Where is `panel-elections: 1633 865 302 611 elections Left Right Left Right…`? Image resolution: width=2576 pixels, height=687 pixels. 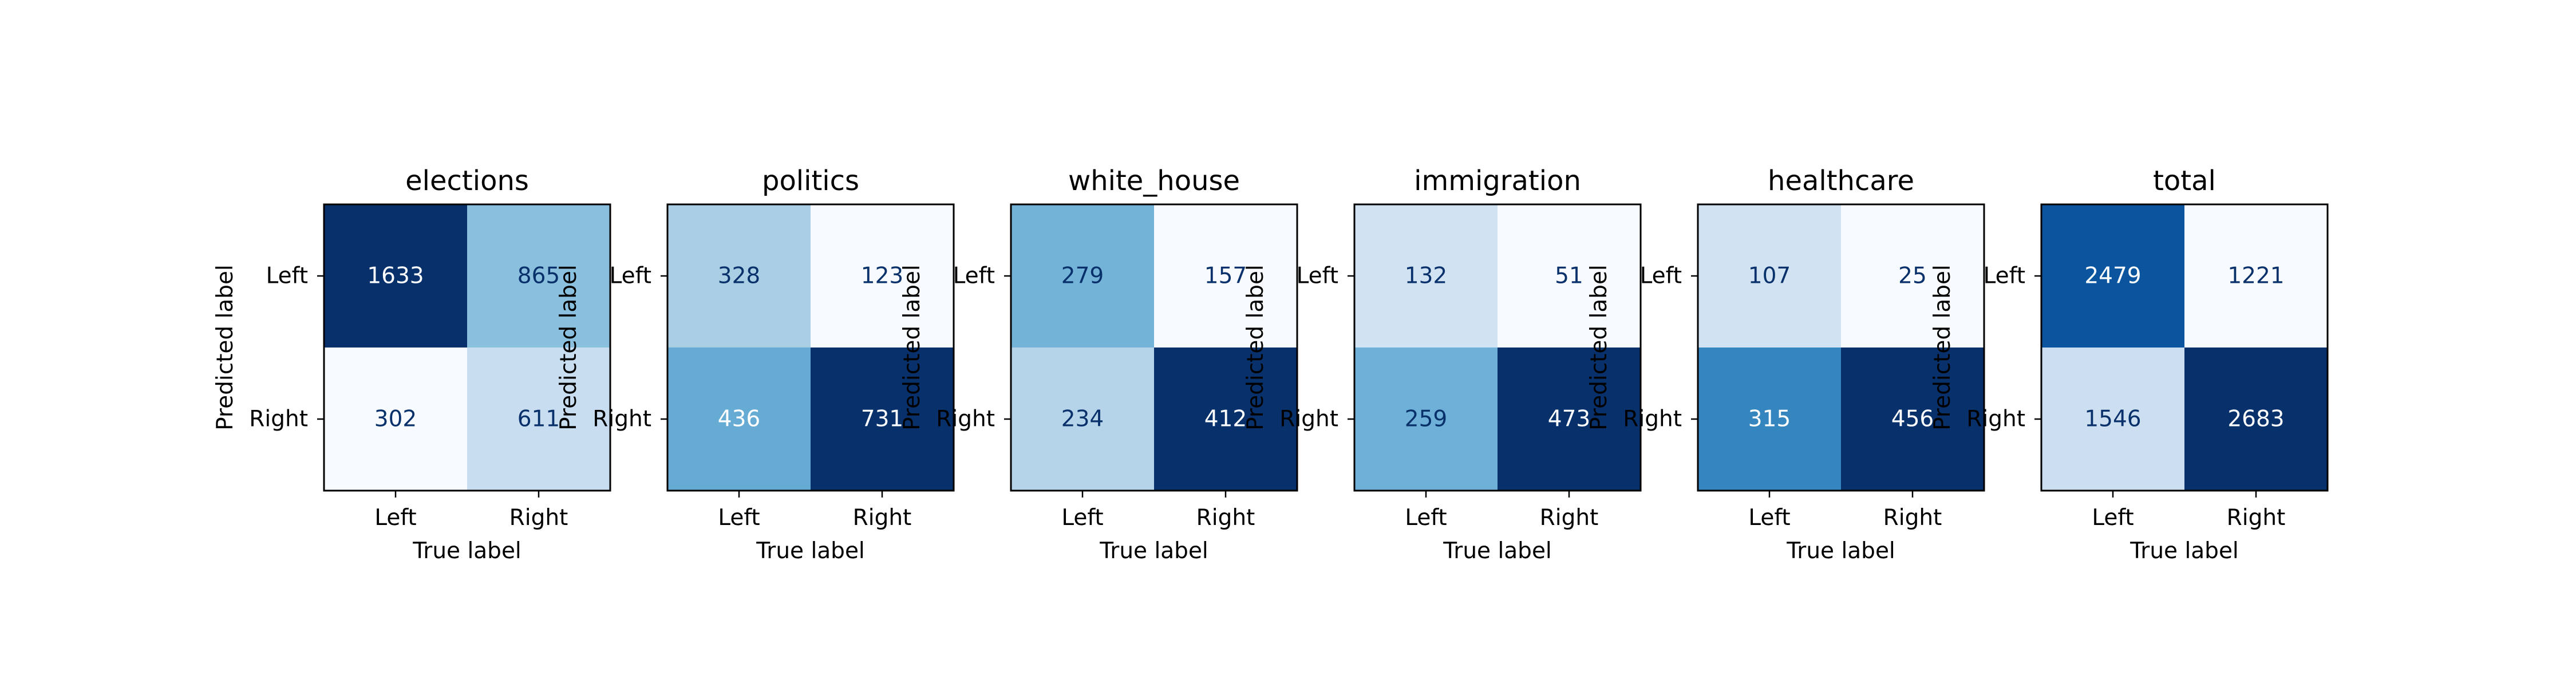 panel-elections: 1633 865 302 611 elections Left Right Left Right… is located at coordinates (411, 364).